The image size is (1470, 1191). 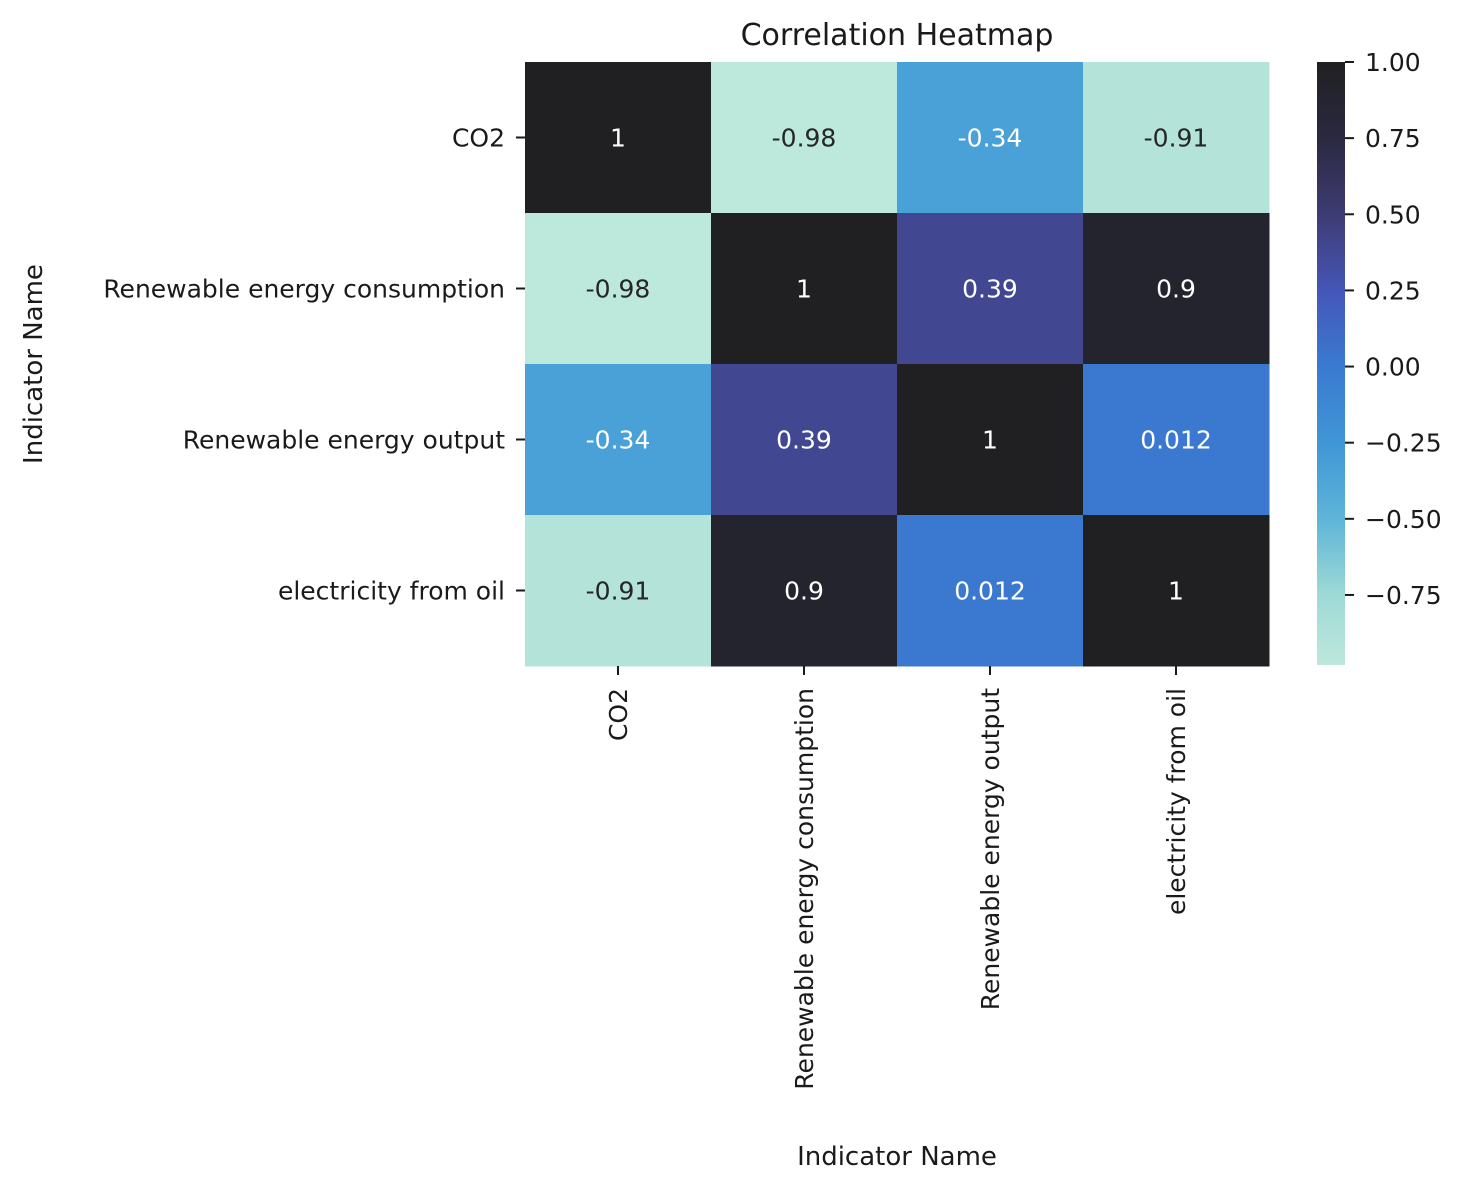 I want to click on colorbar-tick-label: 1.00, so click(x=1393, y=62).